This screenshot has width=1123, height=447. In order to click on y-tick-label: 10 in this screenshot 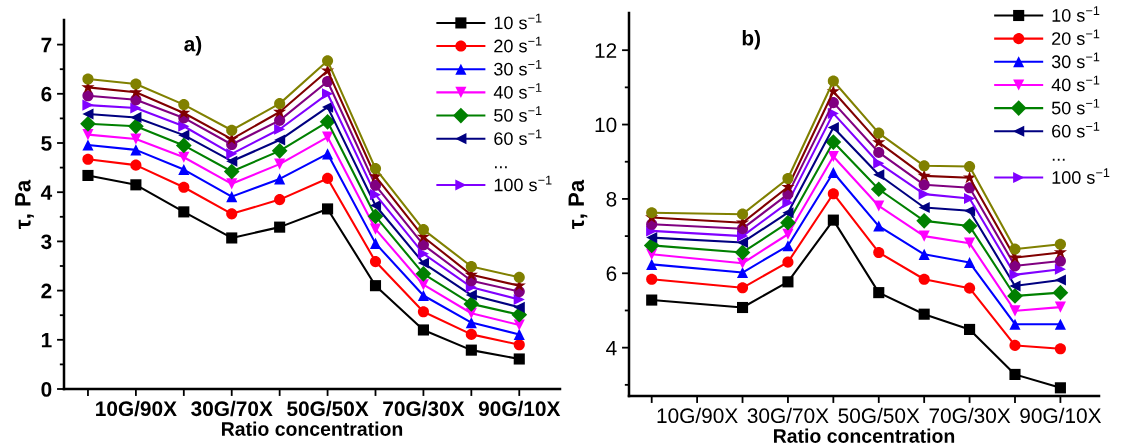, I will do `click(606, 125)`.